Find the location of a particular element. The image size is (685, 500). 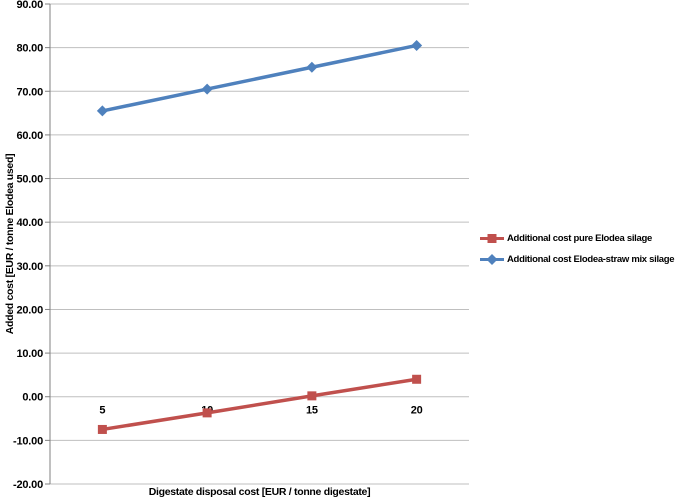

y-tick-label: -10.00 is located at coordinates (28, 441).